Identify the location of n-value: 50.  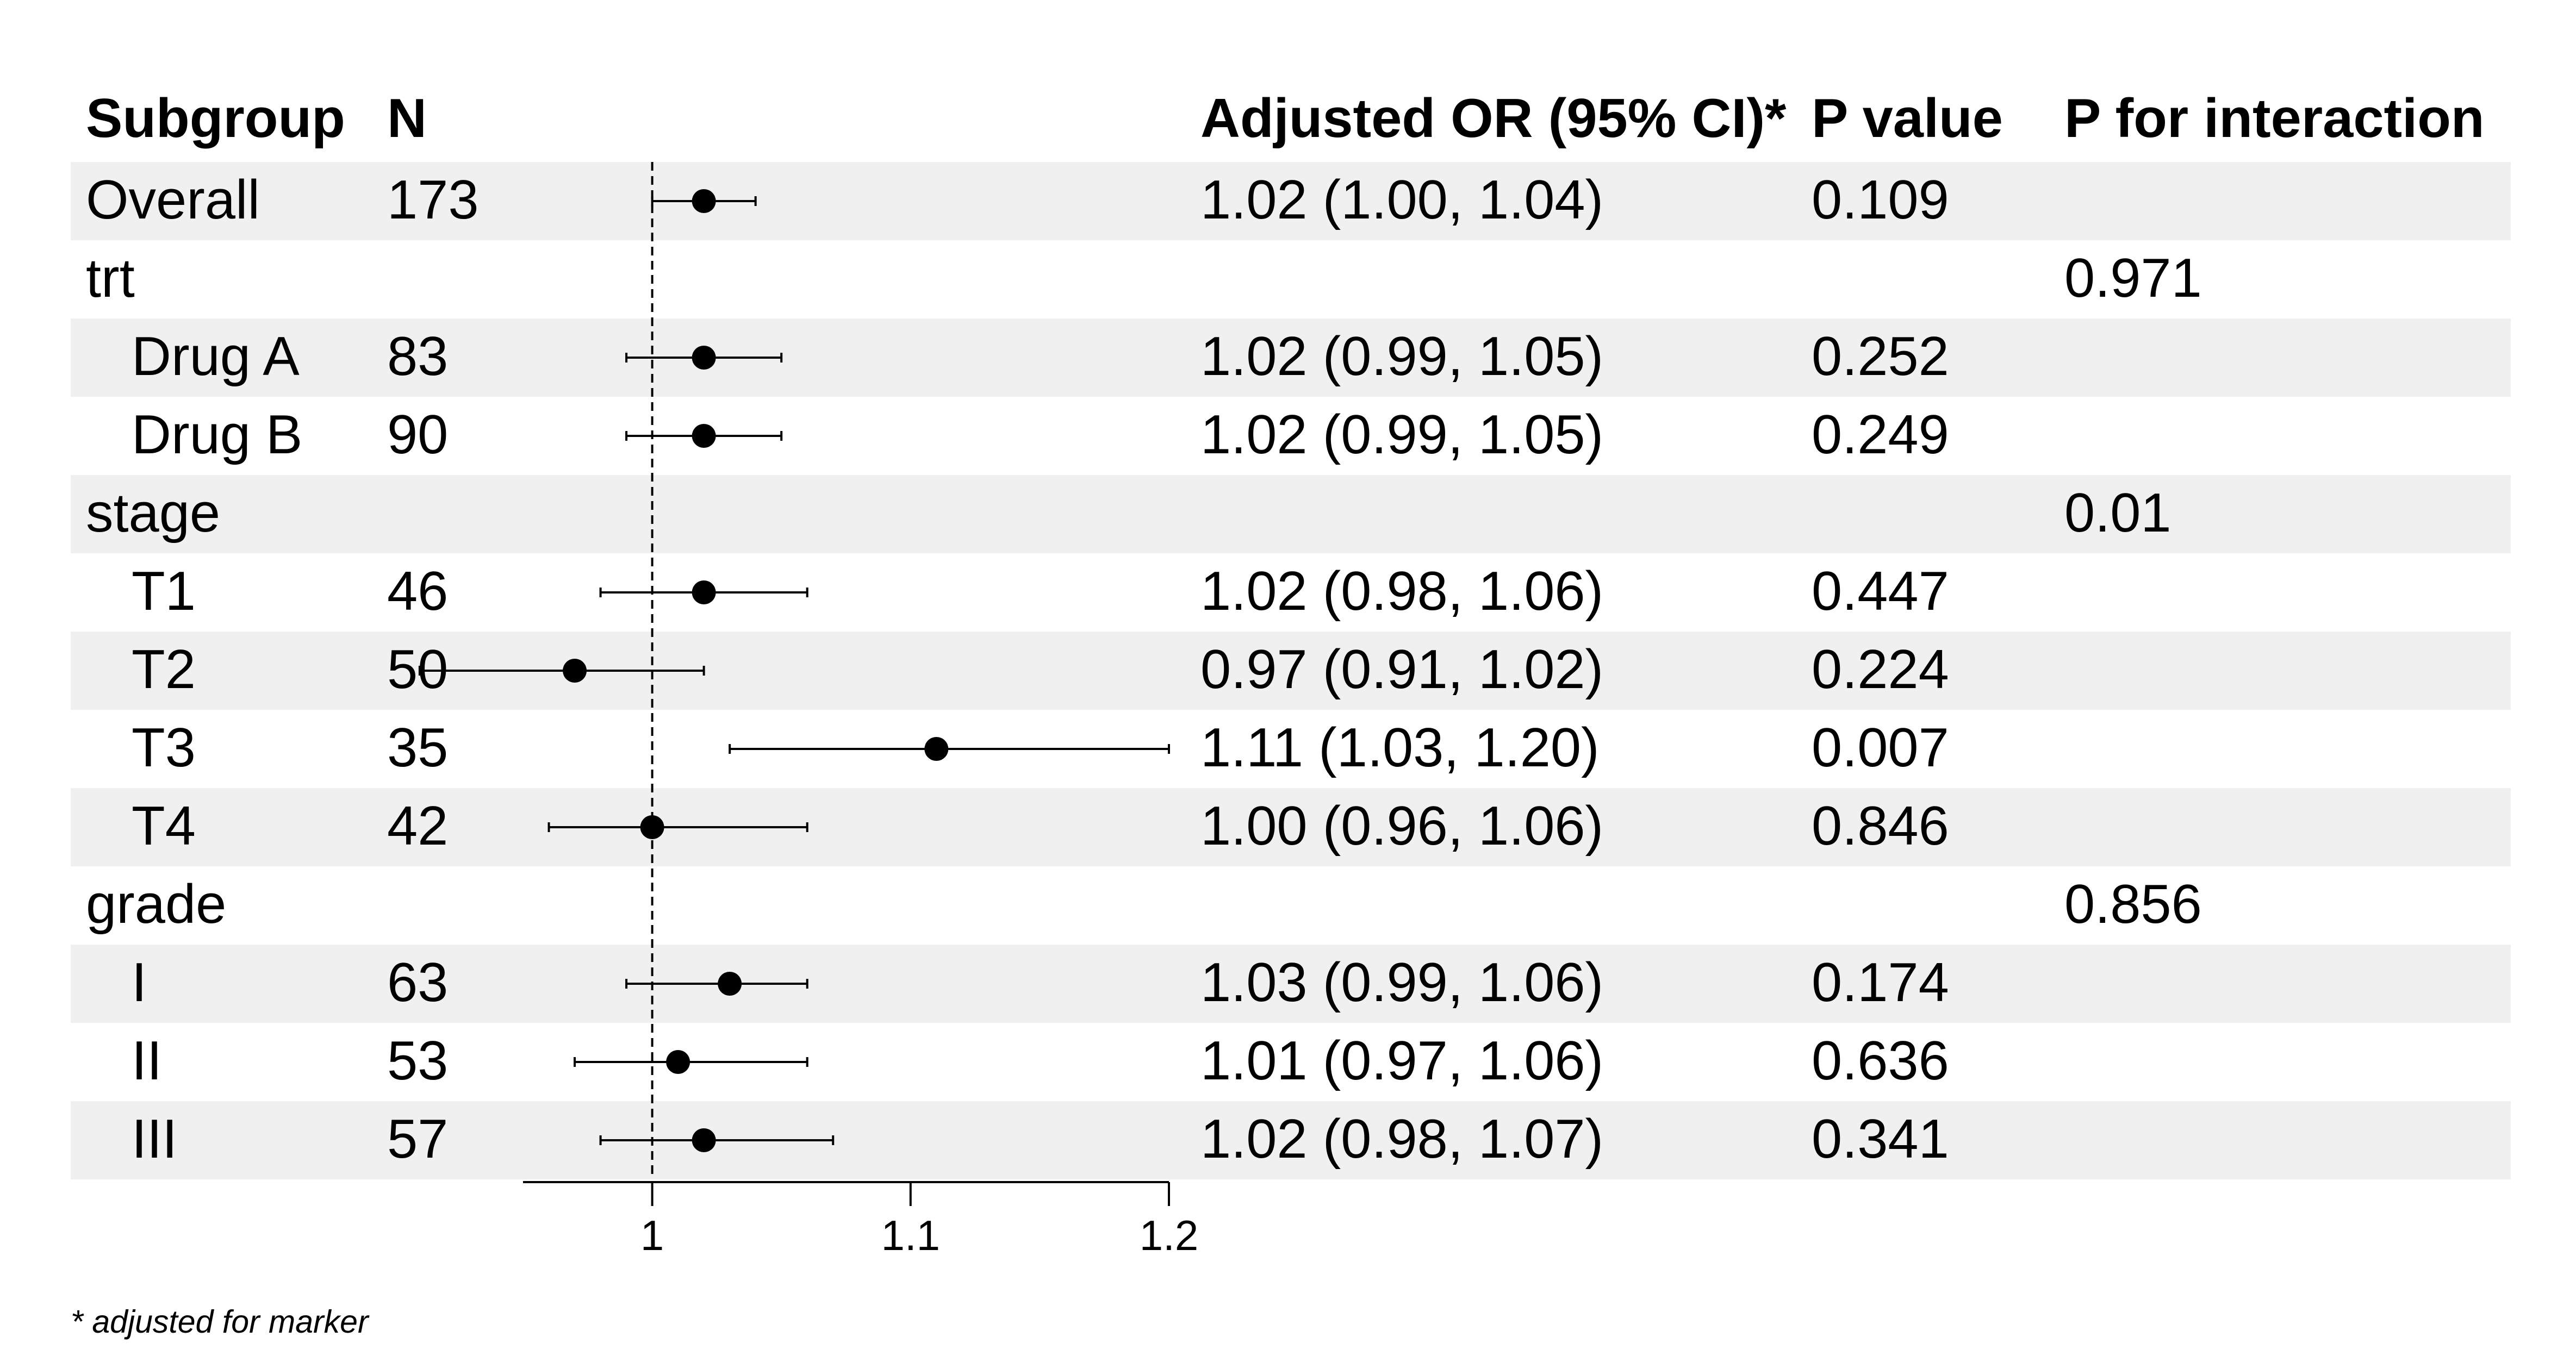
(417, 669).